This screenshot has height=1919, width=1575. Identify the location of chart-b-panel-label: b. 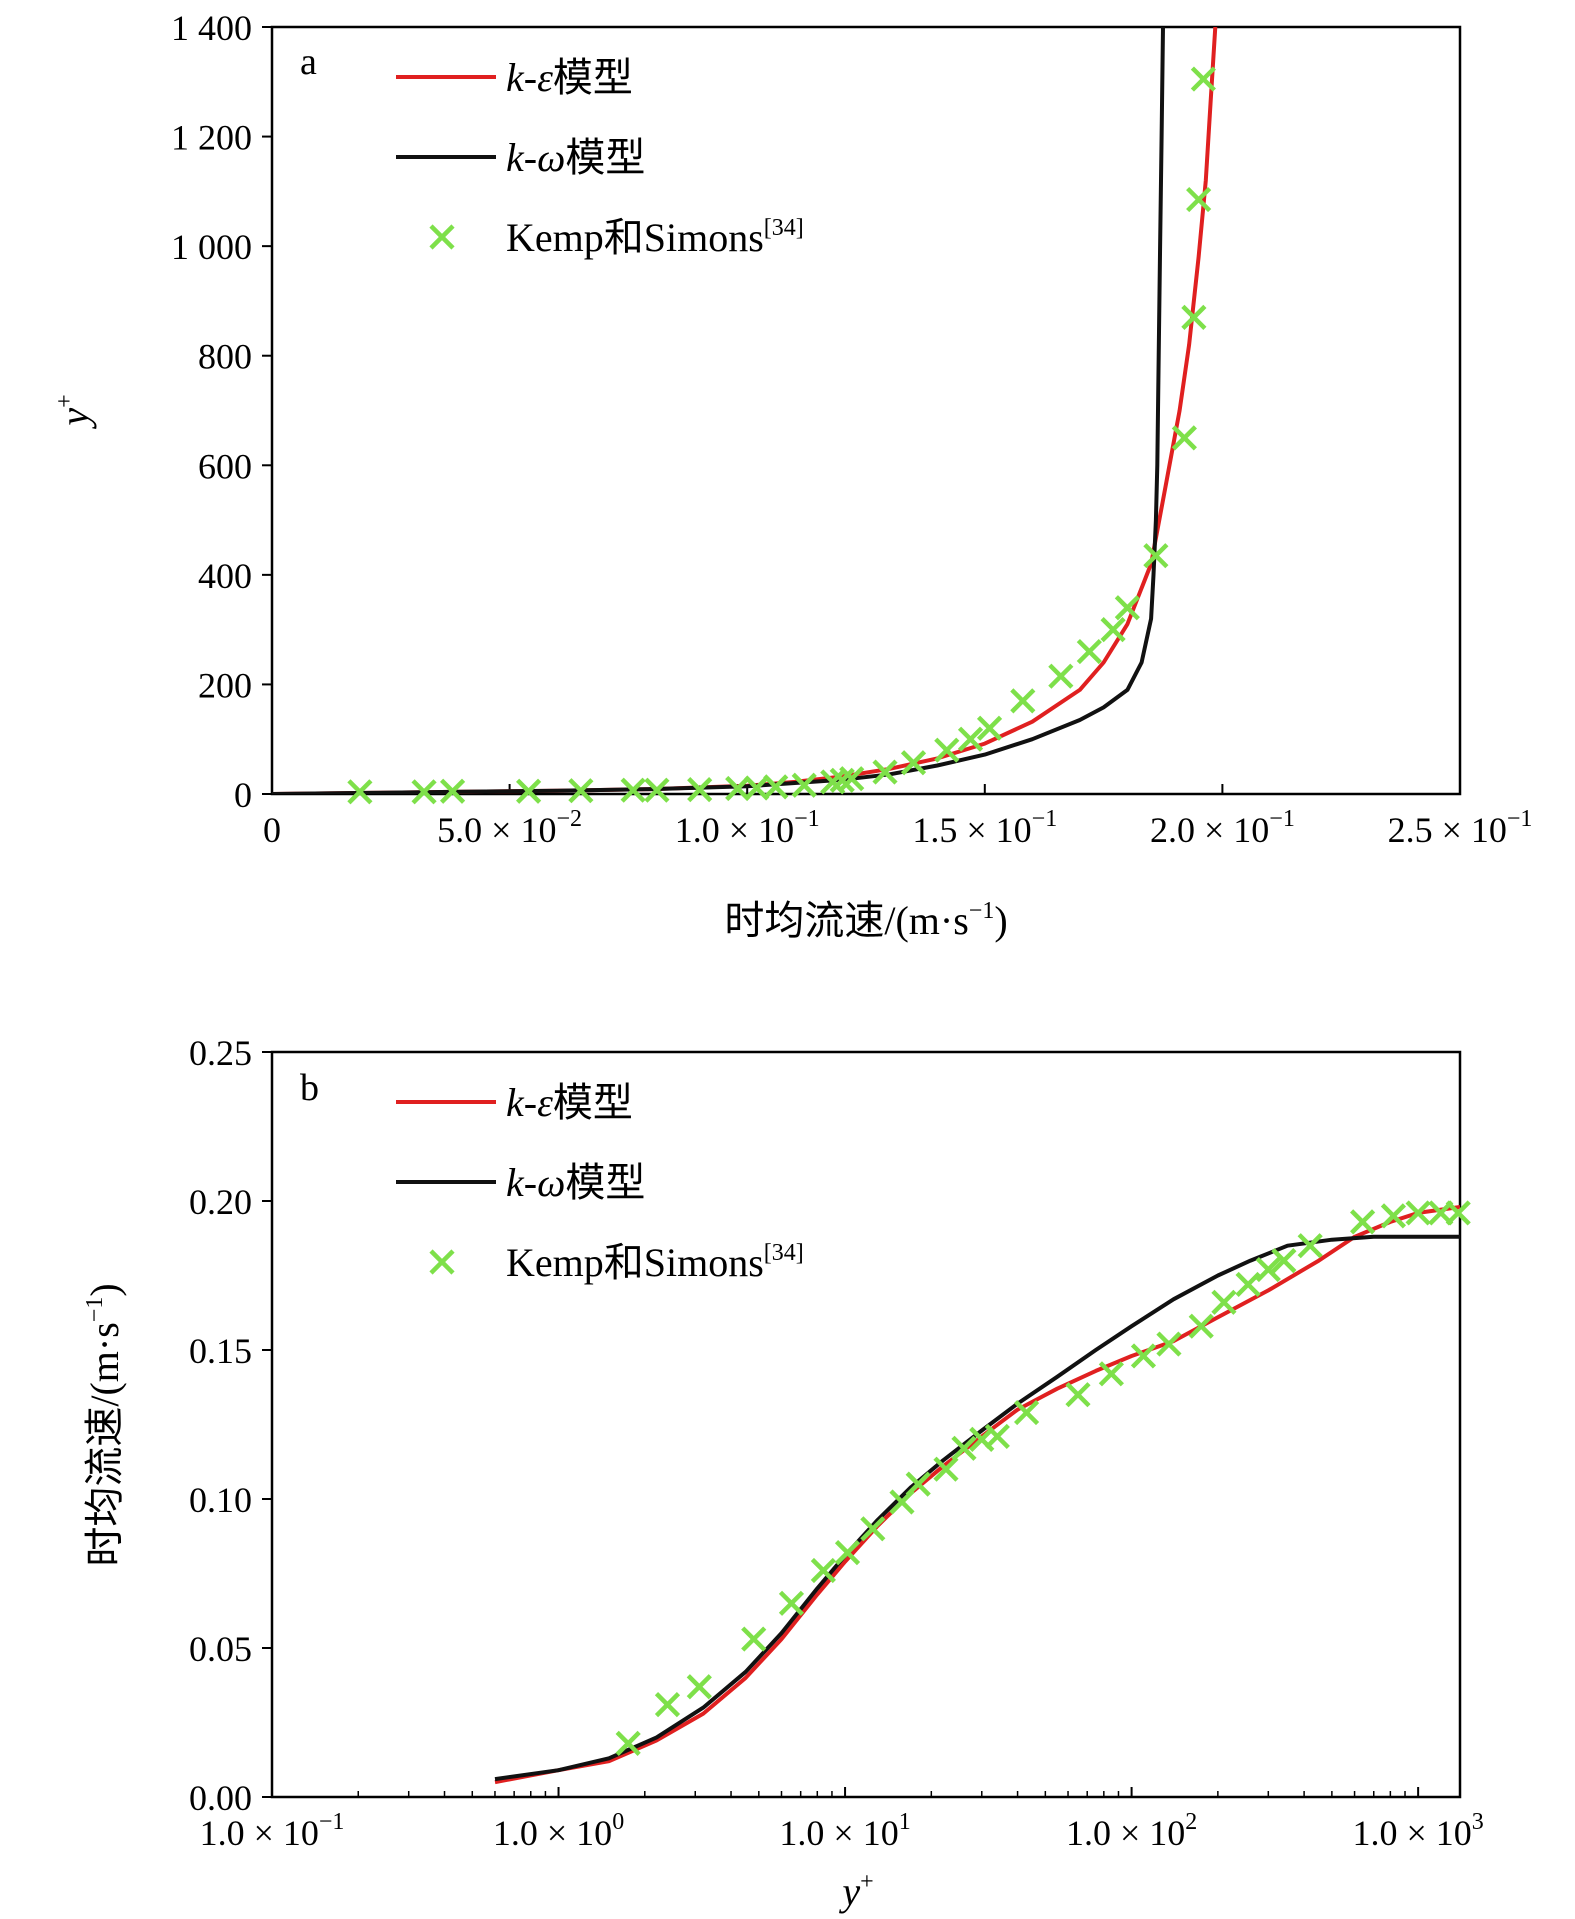
(309, 1088).